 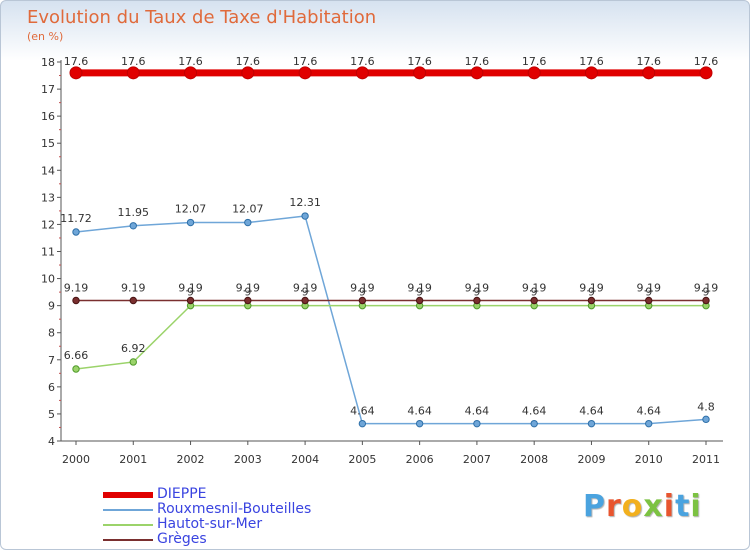 I want to click on x-tick-label: 2007, so click(x=477, y=459).